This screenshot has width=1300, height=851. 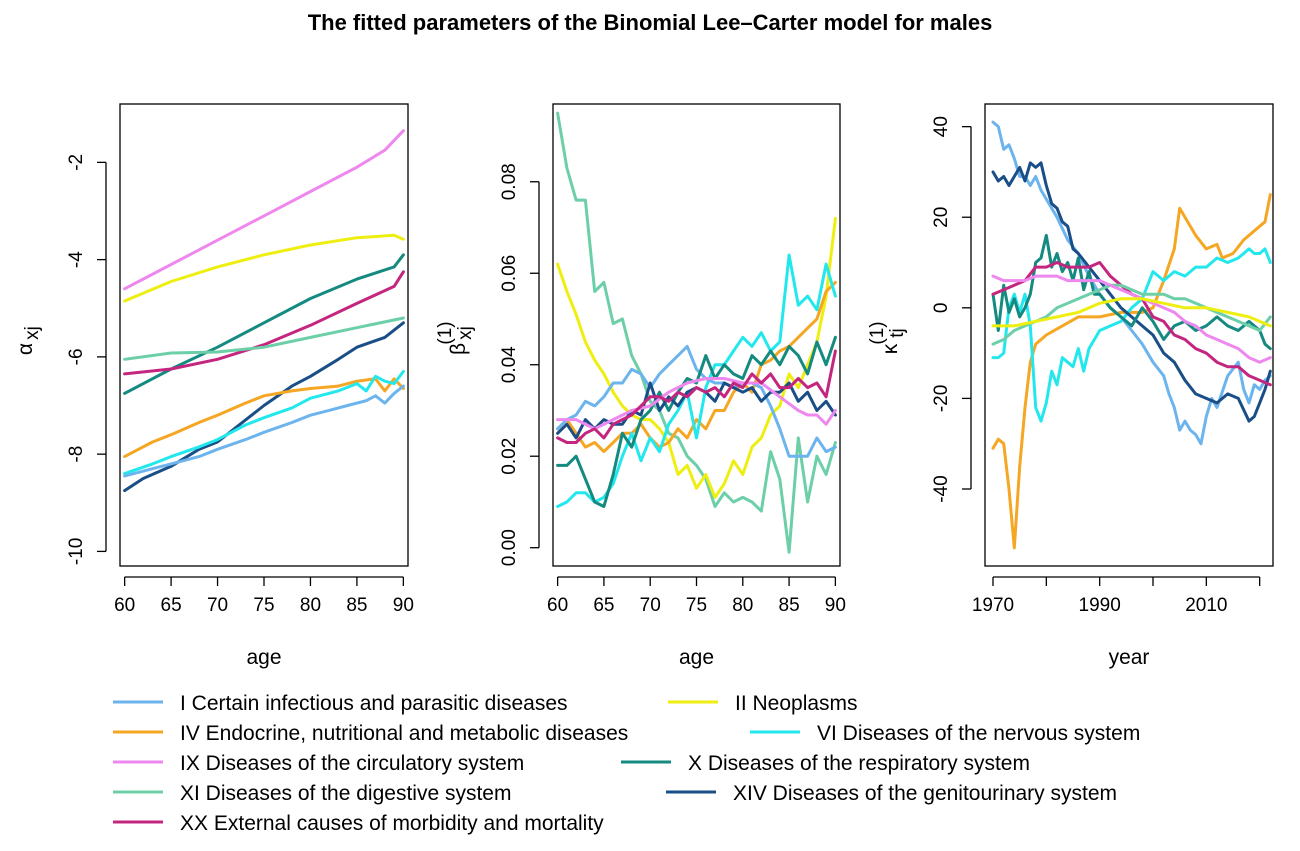 I want to click on legend-item-XI: XI Diseases of the digestive system, so click(x=312, y=793).